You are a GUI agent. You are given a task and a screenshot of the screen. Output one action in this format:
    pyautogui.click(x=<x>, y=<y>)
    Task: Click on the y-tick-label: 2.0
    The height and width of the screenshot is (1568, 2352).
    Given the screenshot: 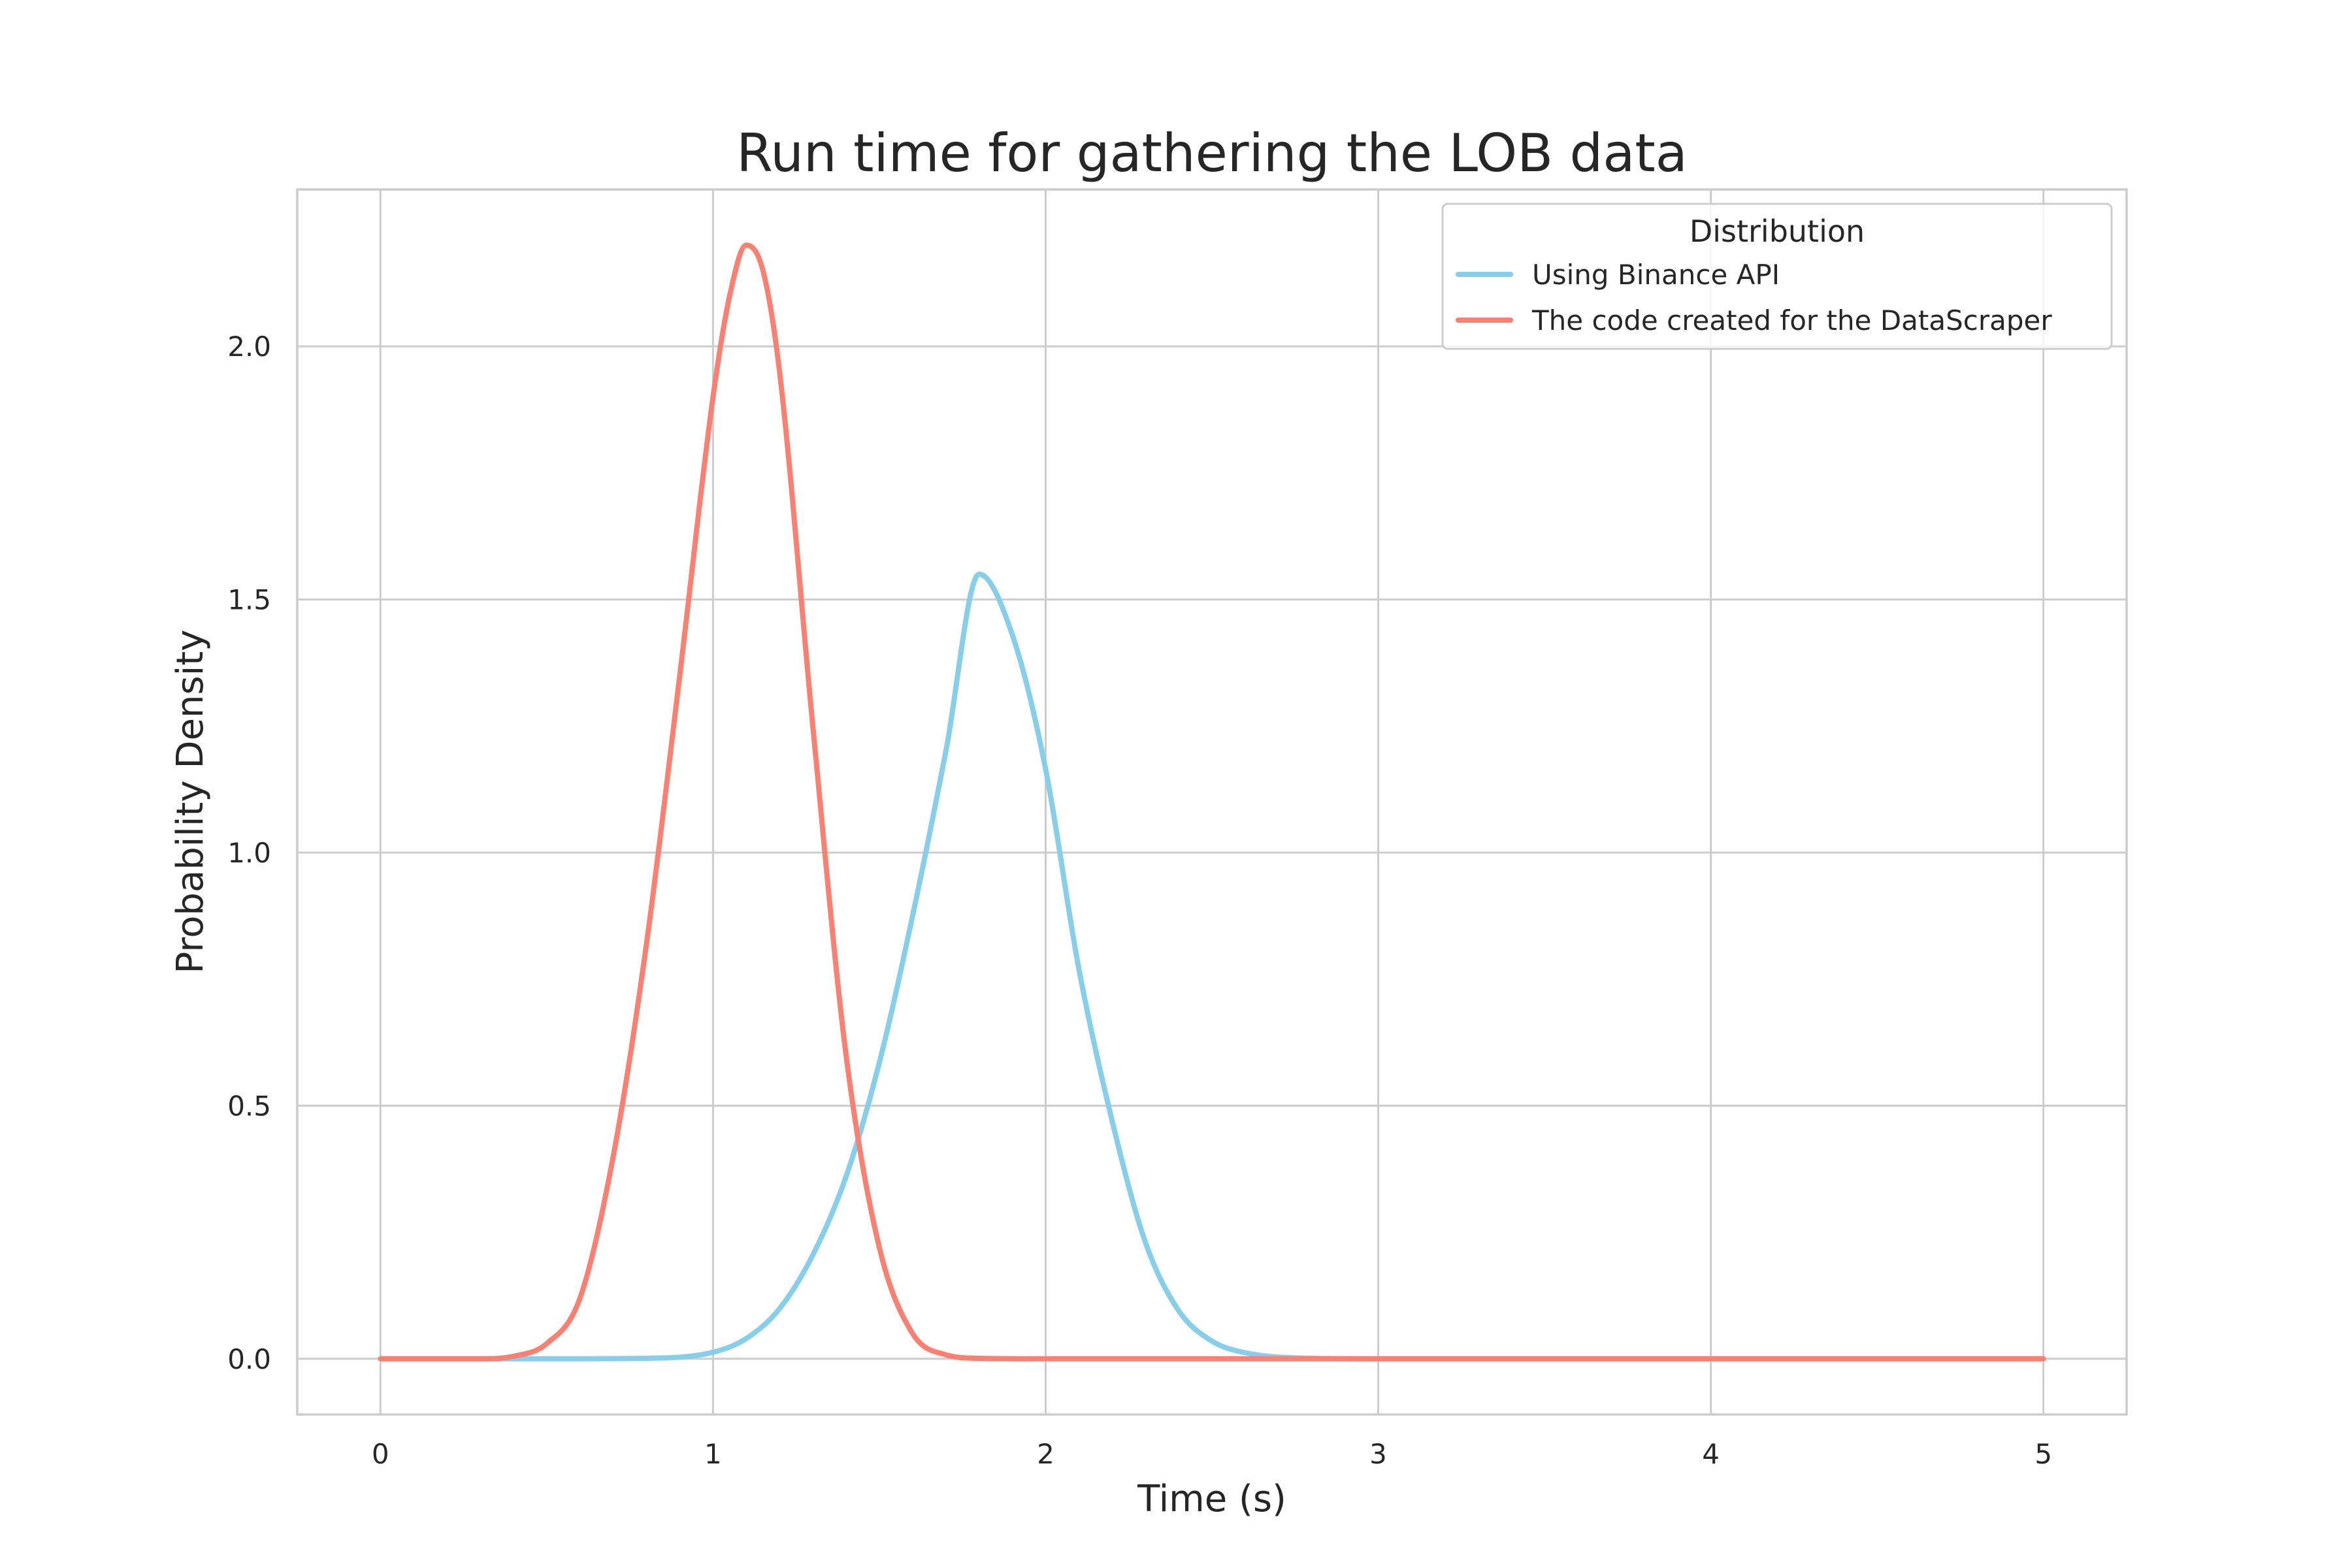 What is the action you would take?
    pyautogui.click(x=249, y=347)
    